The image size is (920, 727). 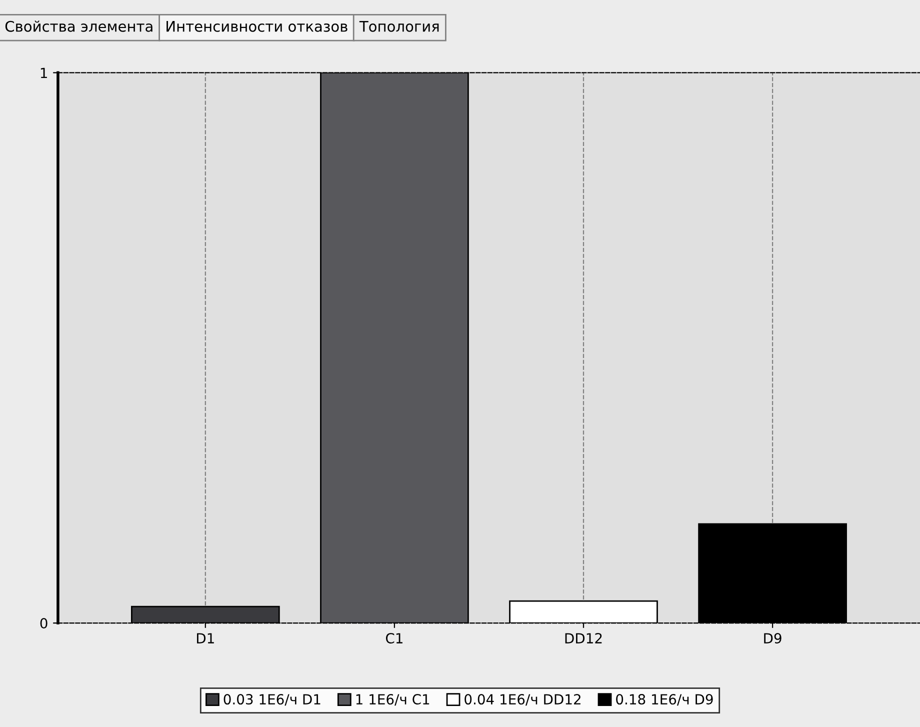 I want to click on text: Интенсивности отказов, so click(x=257, y=26).